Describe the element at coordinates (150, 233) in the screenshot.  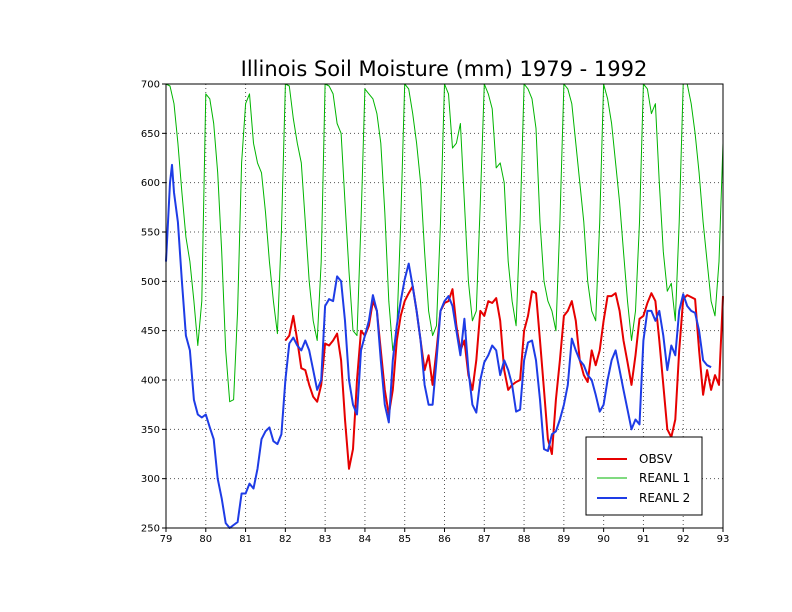
I see `y-tick-label: 550` at that location.